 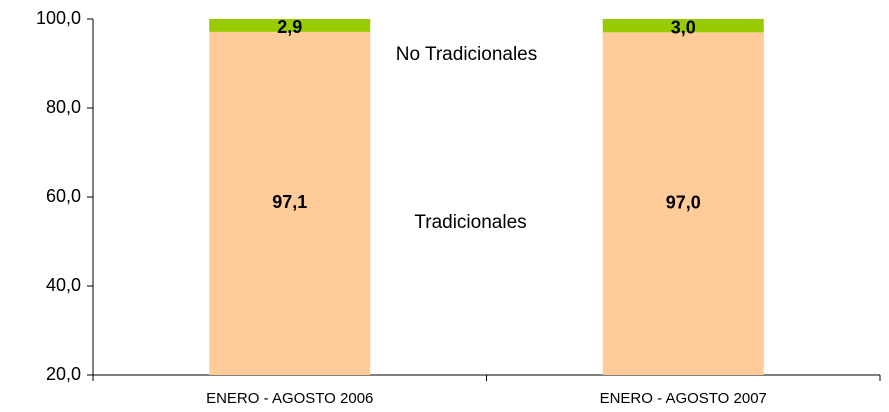 I want to click on y-tick-label: 20,0, so click(x=63, y=374).